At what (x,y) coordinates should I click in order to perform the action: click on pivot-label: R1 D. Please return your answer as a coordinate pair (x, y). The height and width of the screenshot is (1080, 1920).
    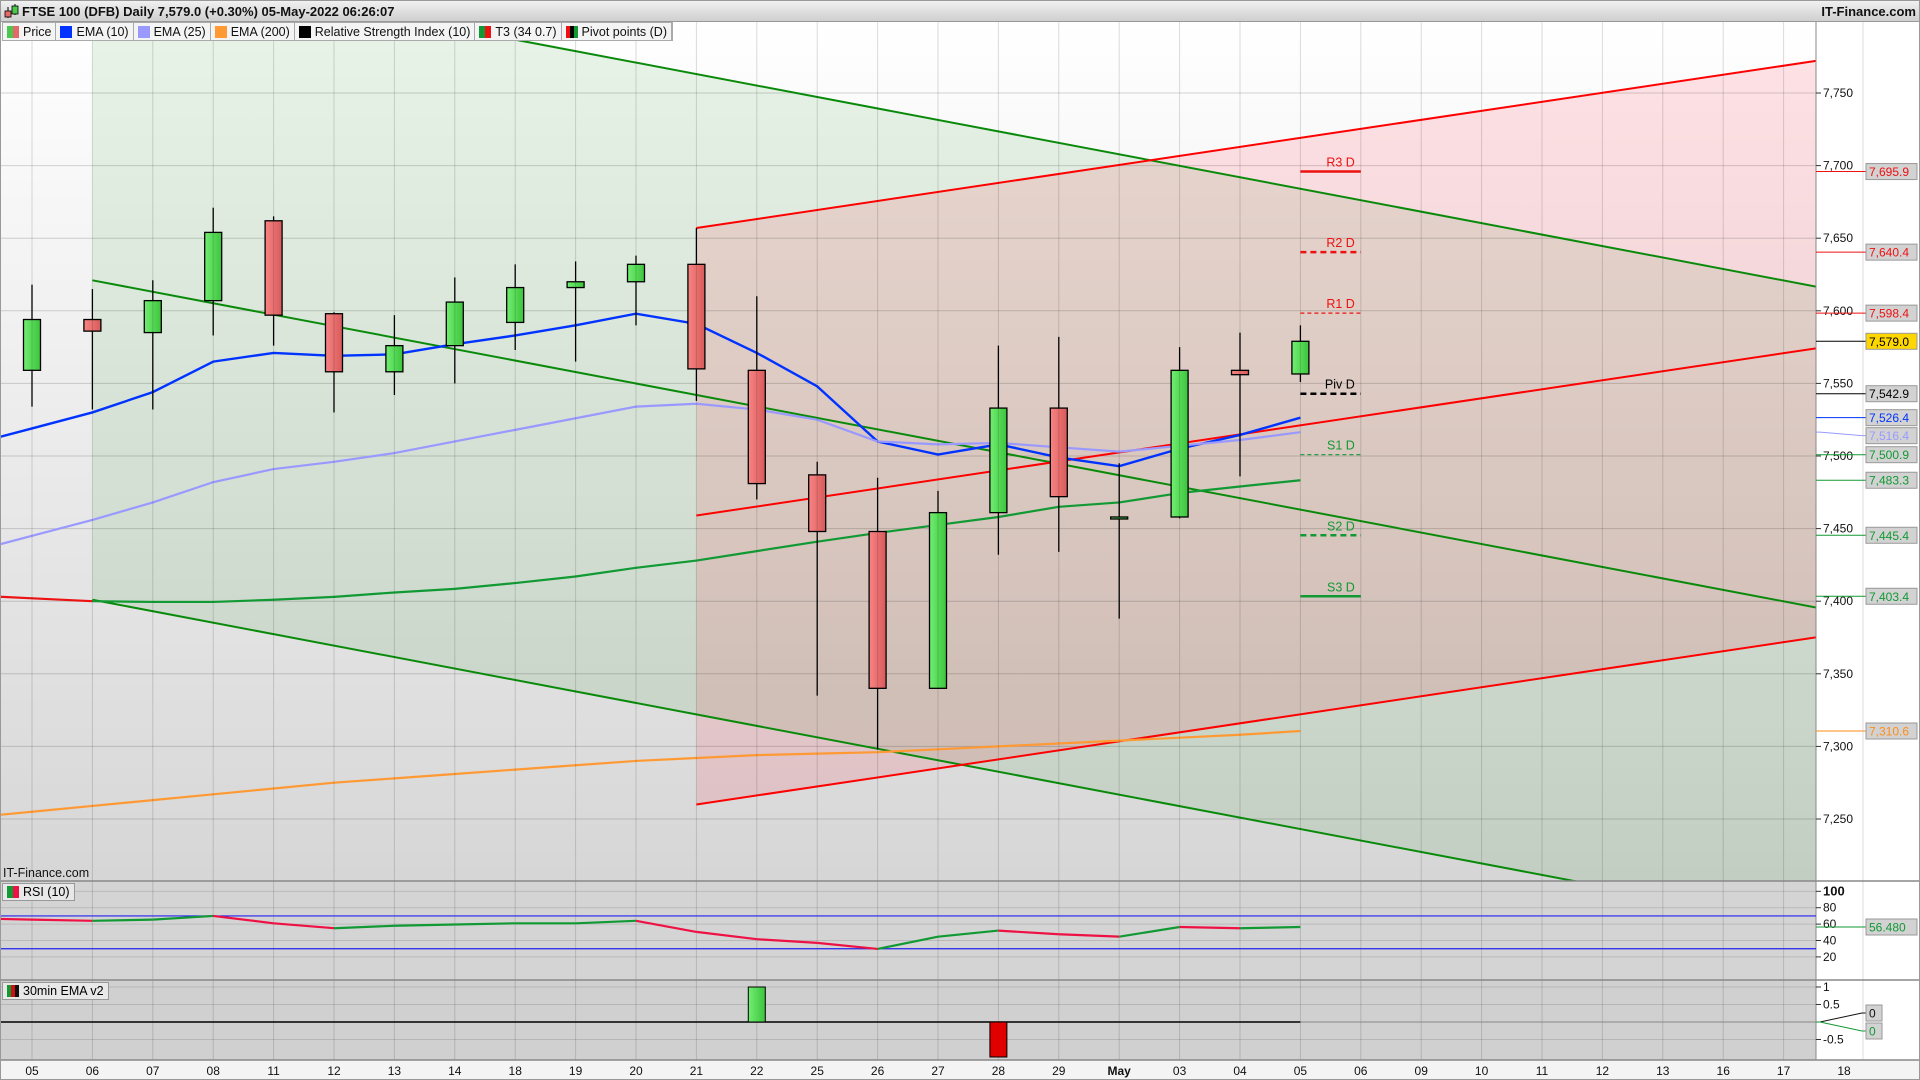
    Looking at the image, I should click on (1340, 304).